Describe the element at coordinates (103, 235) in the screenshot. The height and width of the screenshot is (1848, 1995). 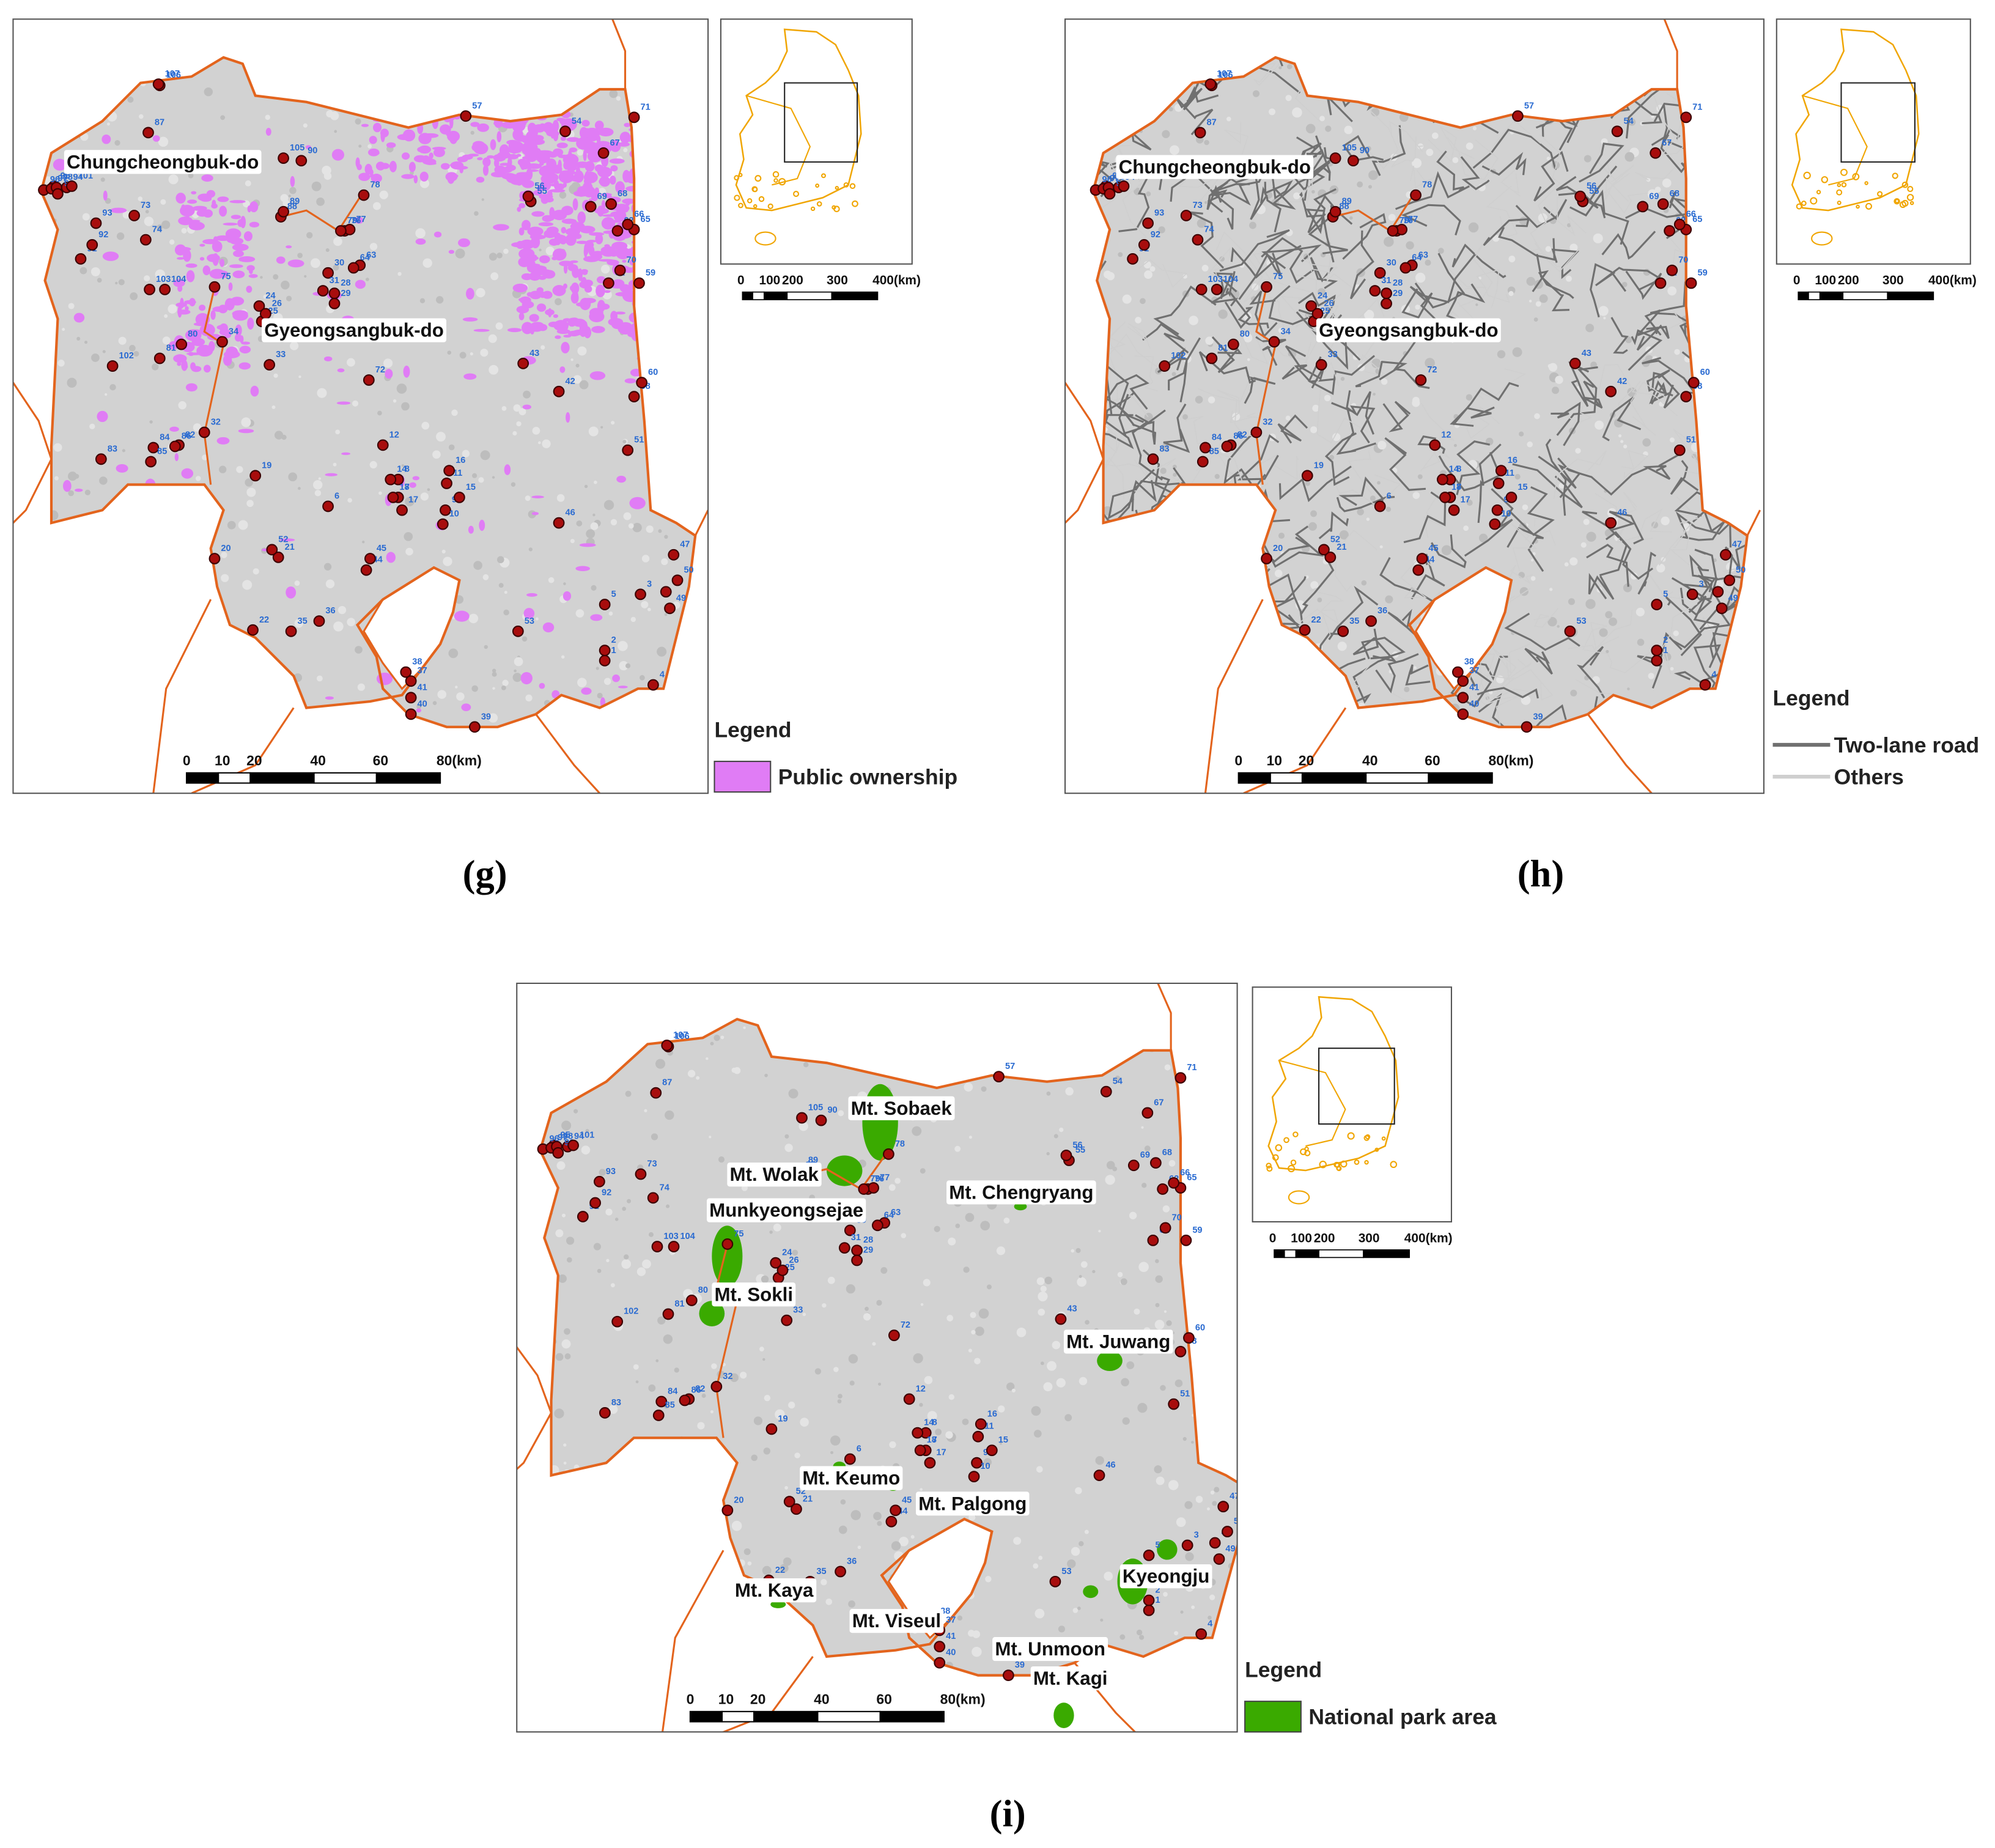
I see `site-label: 92` at that location.